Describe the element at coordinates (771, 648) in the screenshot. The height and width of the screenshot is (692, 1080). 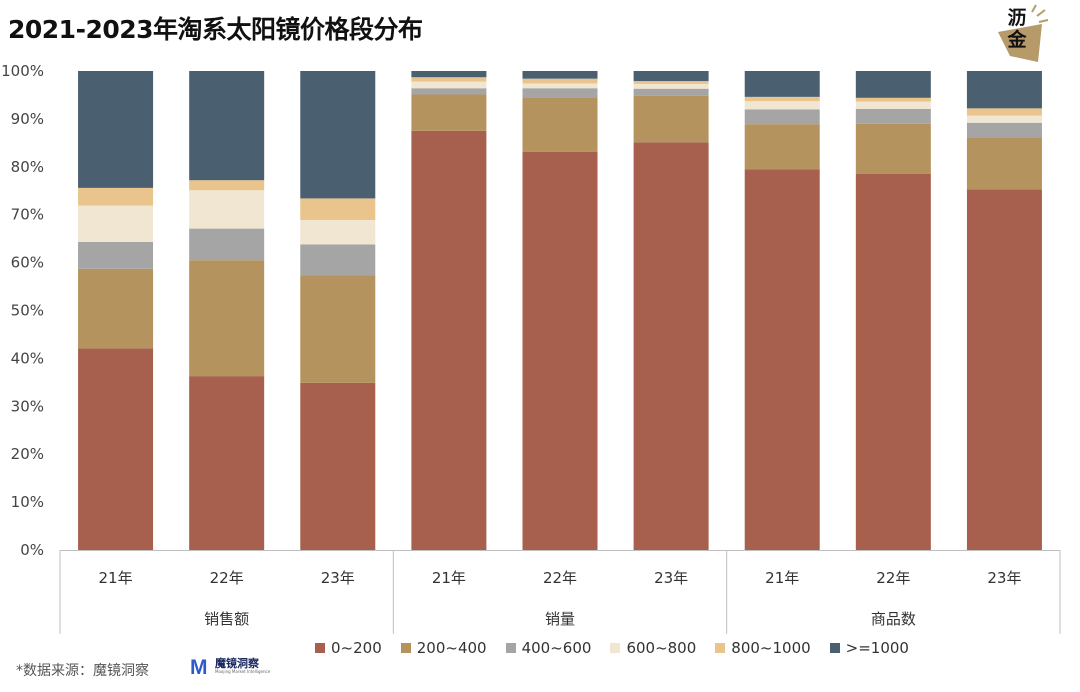
I see `legend-label: 800~1000` at that location.